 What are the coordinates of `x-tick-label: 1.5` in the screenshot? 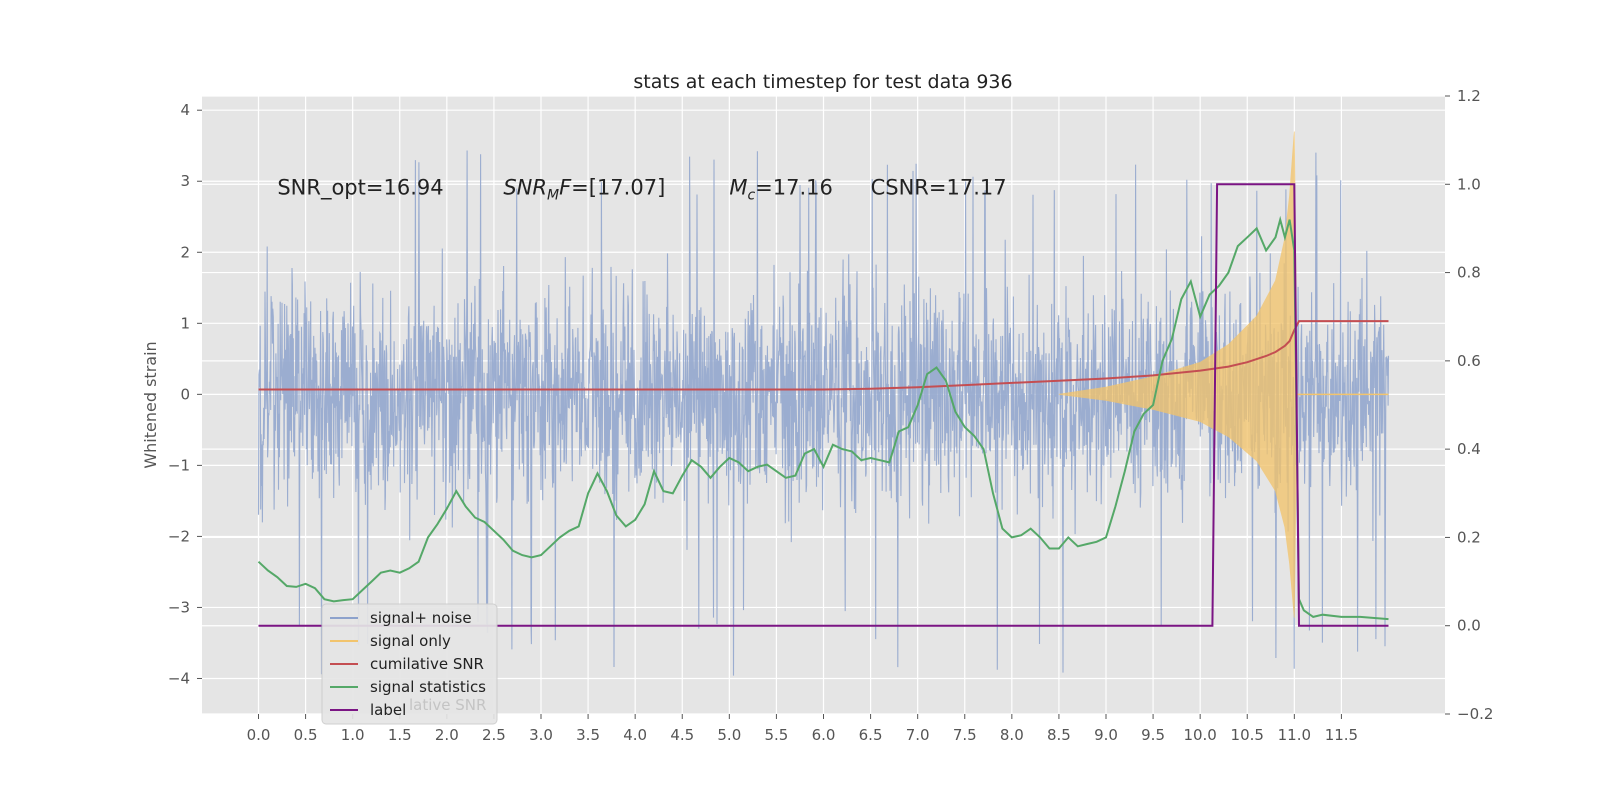 It's located at (400, 735).